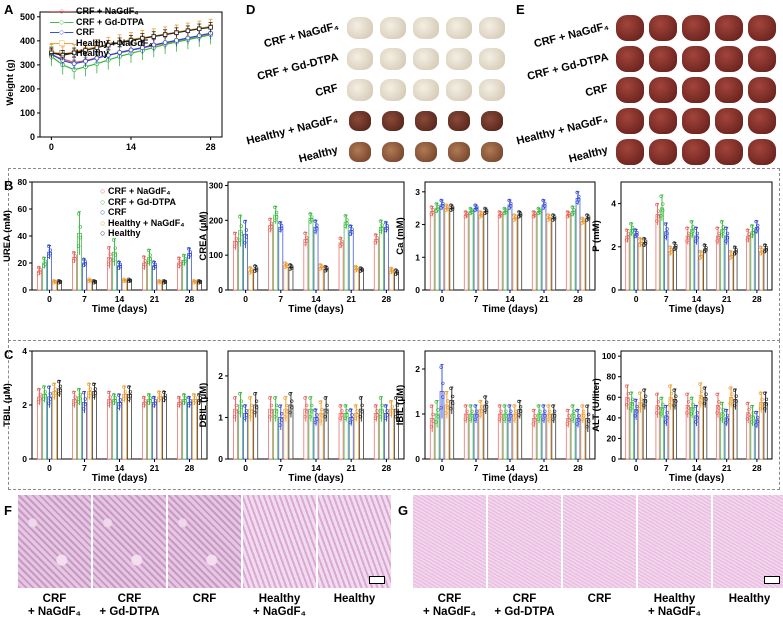 The width and height of the screenshot is (783, 623). Describe the element at coordinates (757, 299) in the screenshot. I see `x-tick-label: 28` at that location.